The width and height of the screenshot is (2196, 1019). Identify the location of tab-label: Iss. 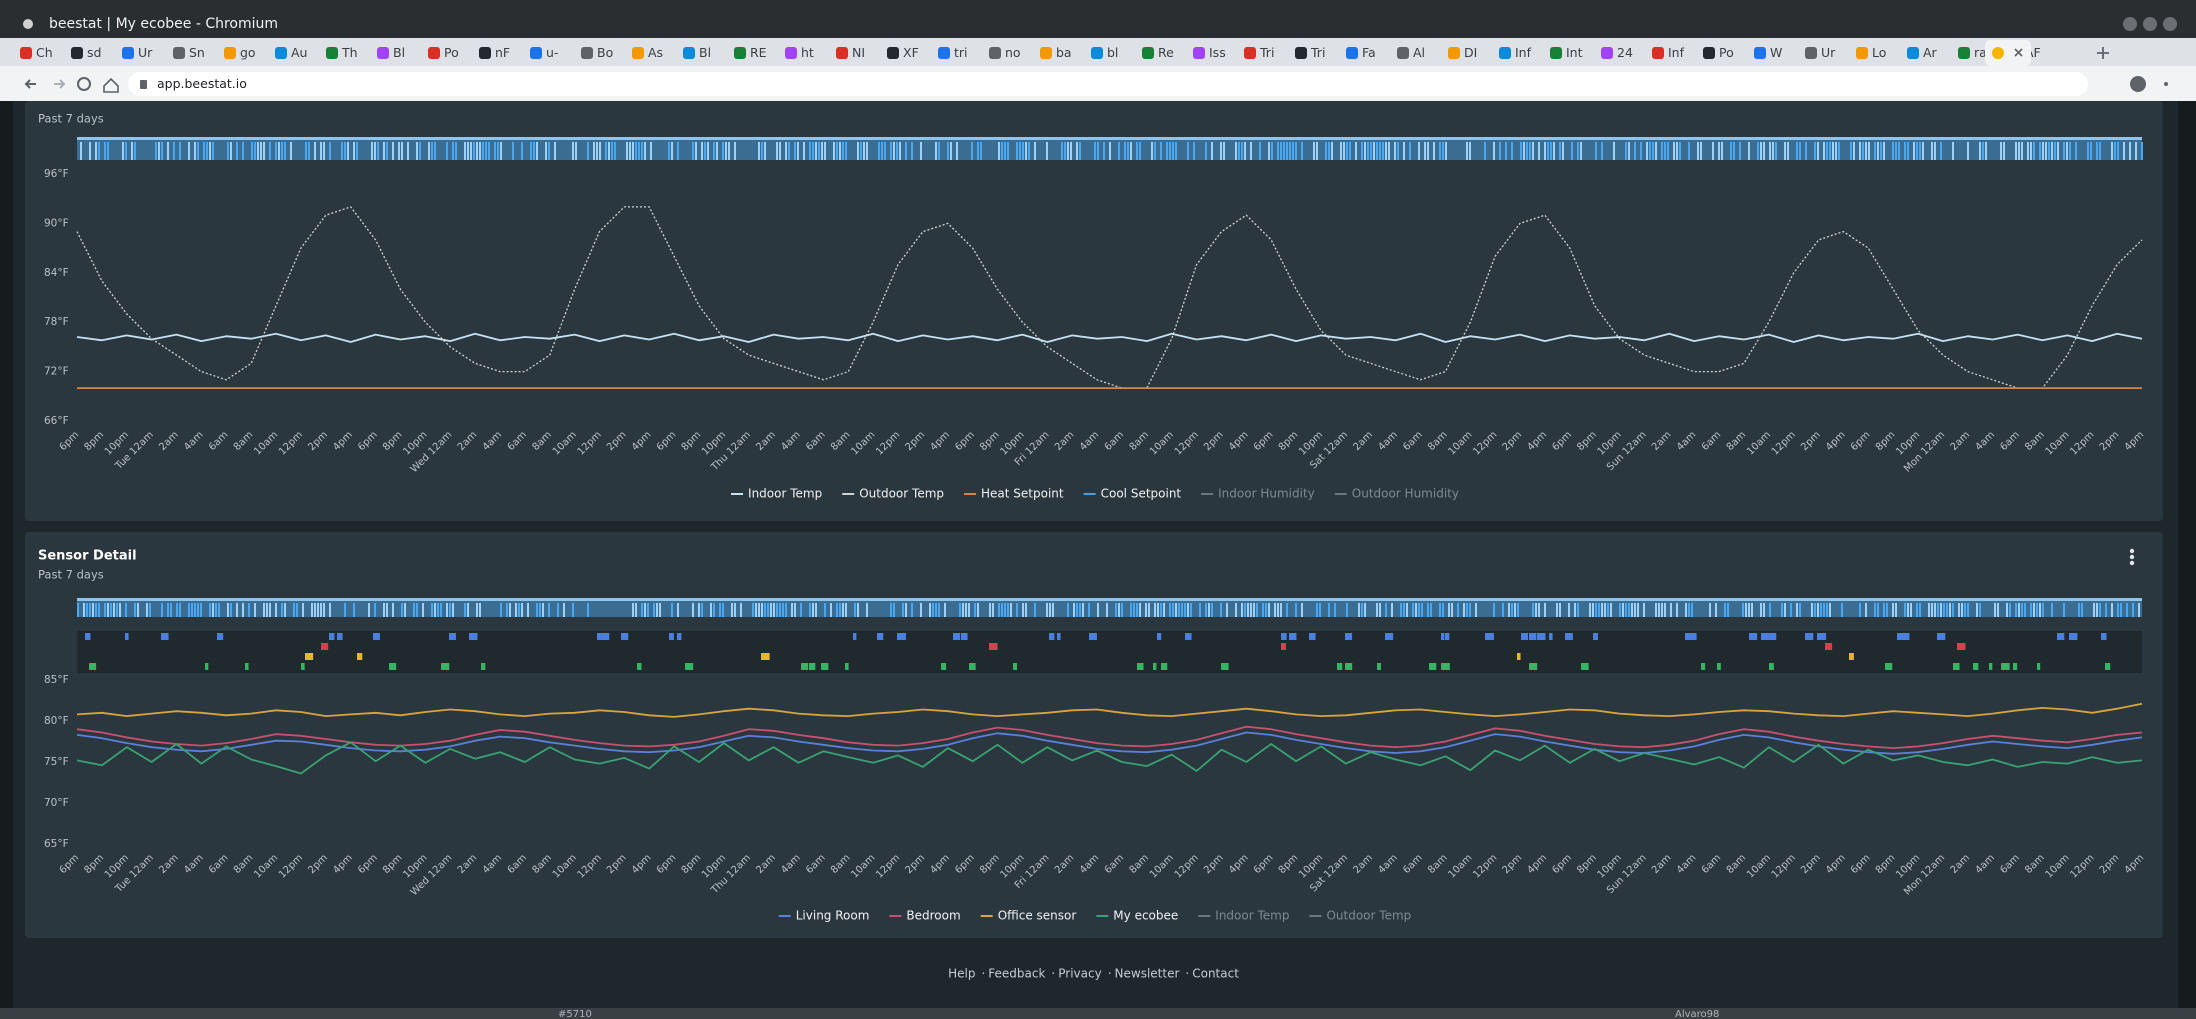
(1217, 52).